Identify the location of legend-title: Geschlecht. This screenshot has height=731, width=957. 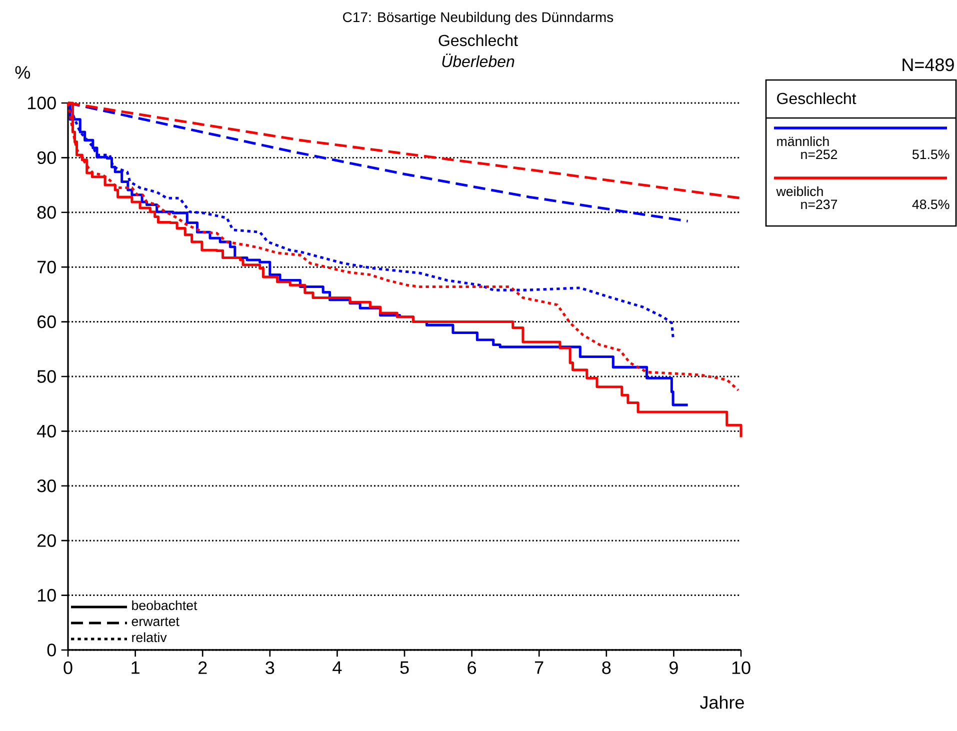
(816, 98).